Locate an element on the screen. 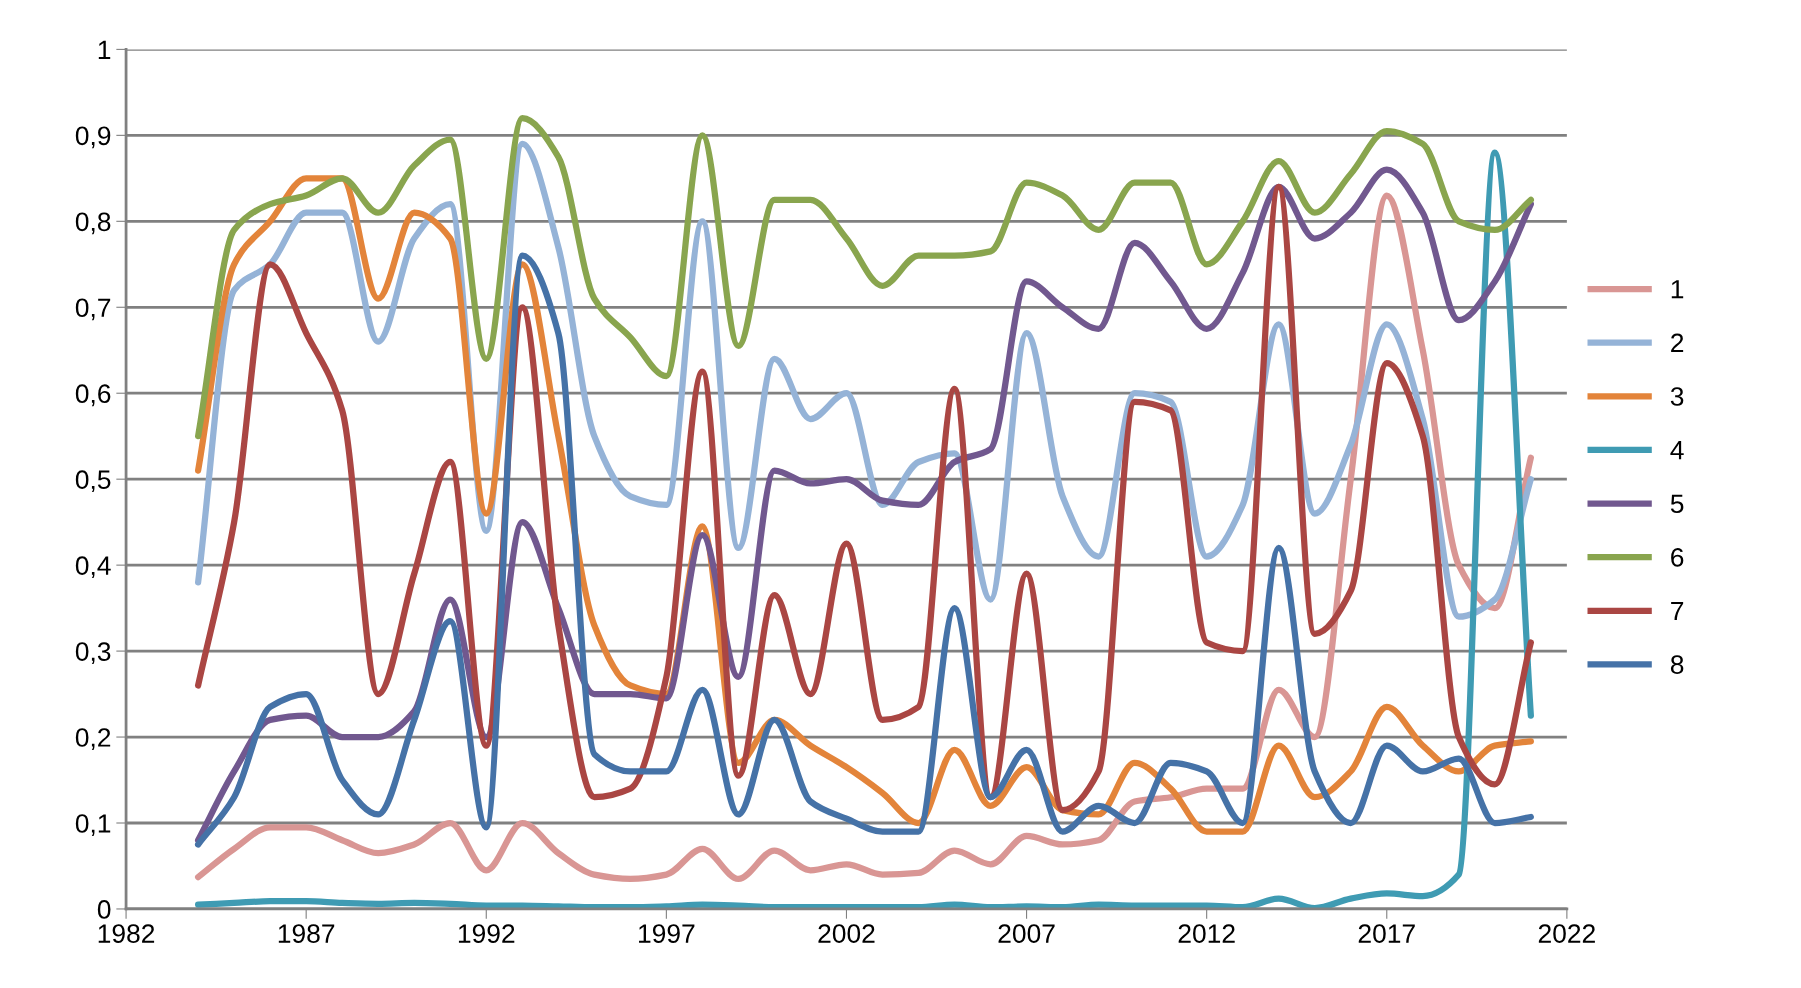 The height and width of the screenshot is (988, 1801). y-tick-label: 0,9 is located at coordinates (93, 137).